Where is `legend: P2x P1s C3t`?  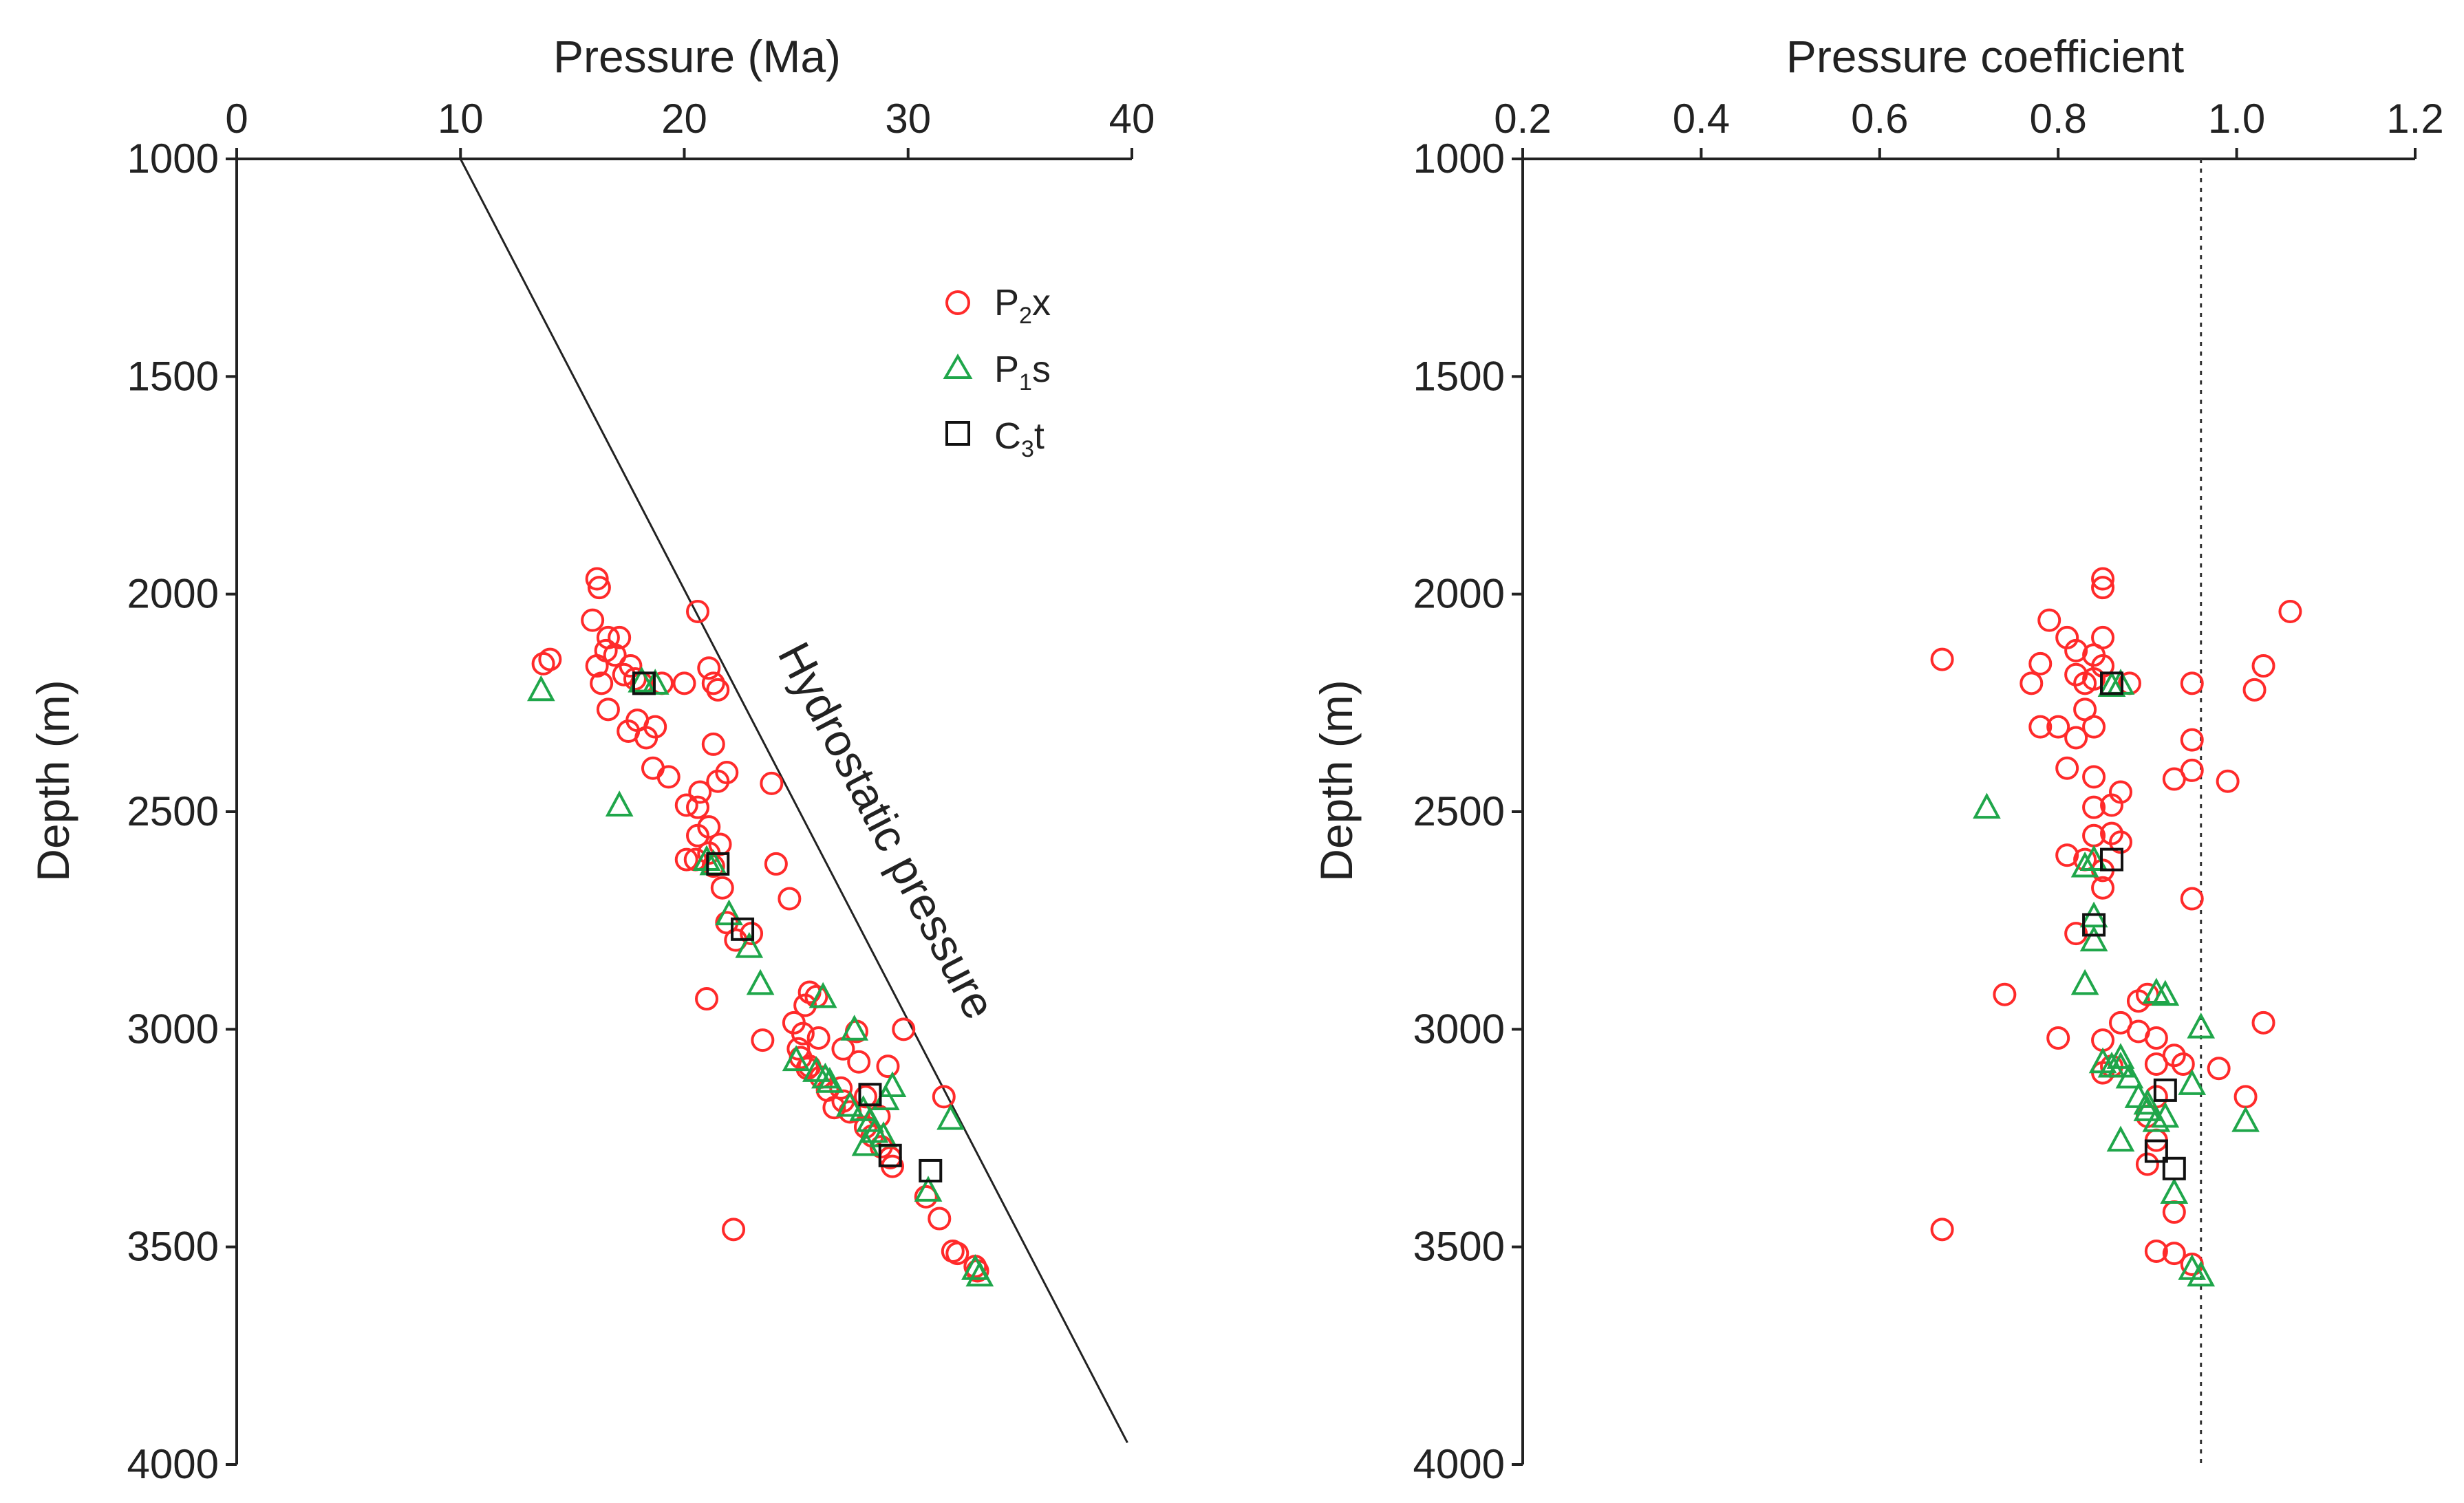
legend: P2x P1s C3t is located at coordinates (997, 372).